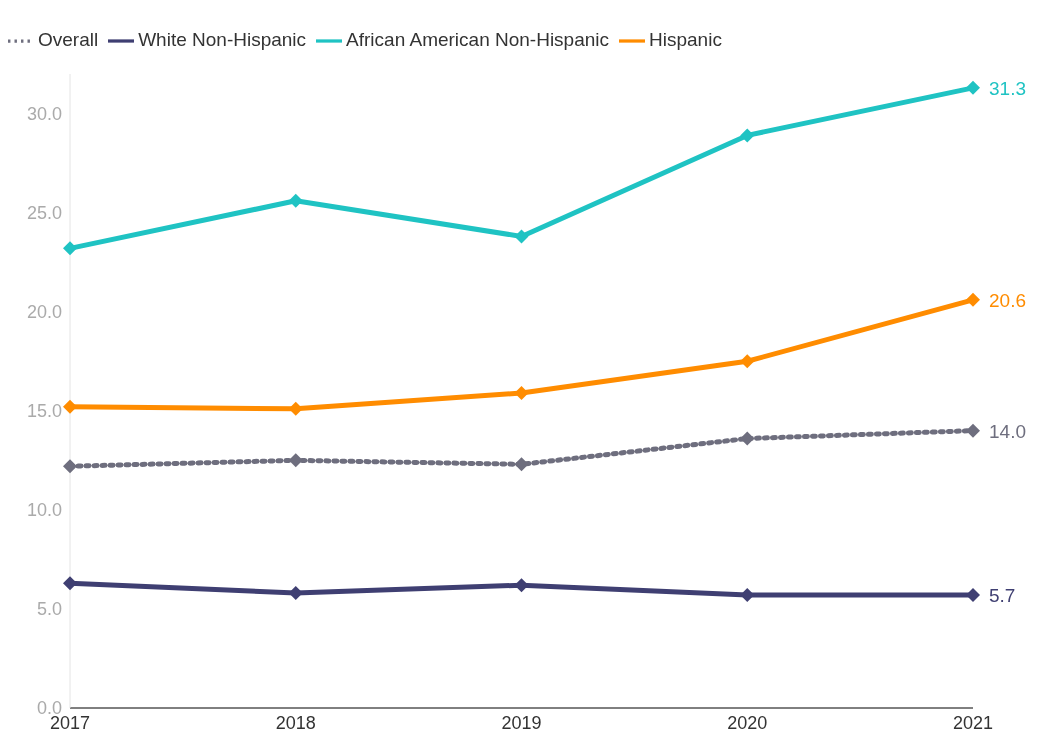 Image resolution: width=1042 pixels, height=743 pixels. I want to click on x-tick-label: 2019, so click(521, 722).